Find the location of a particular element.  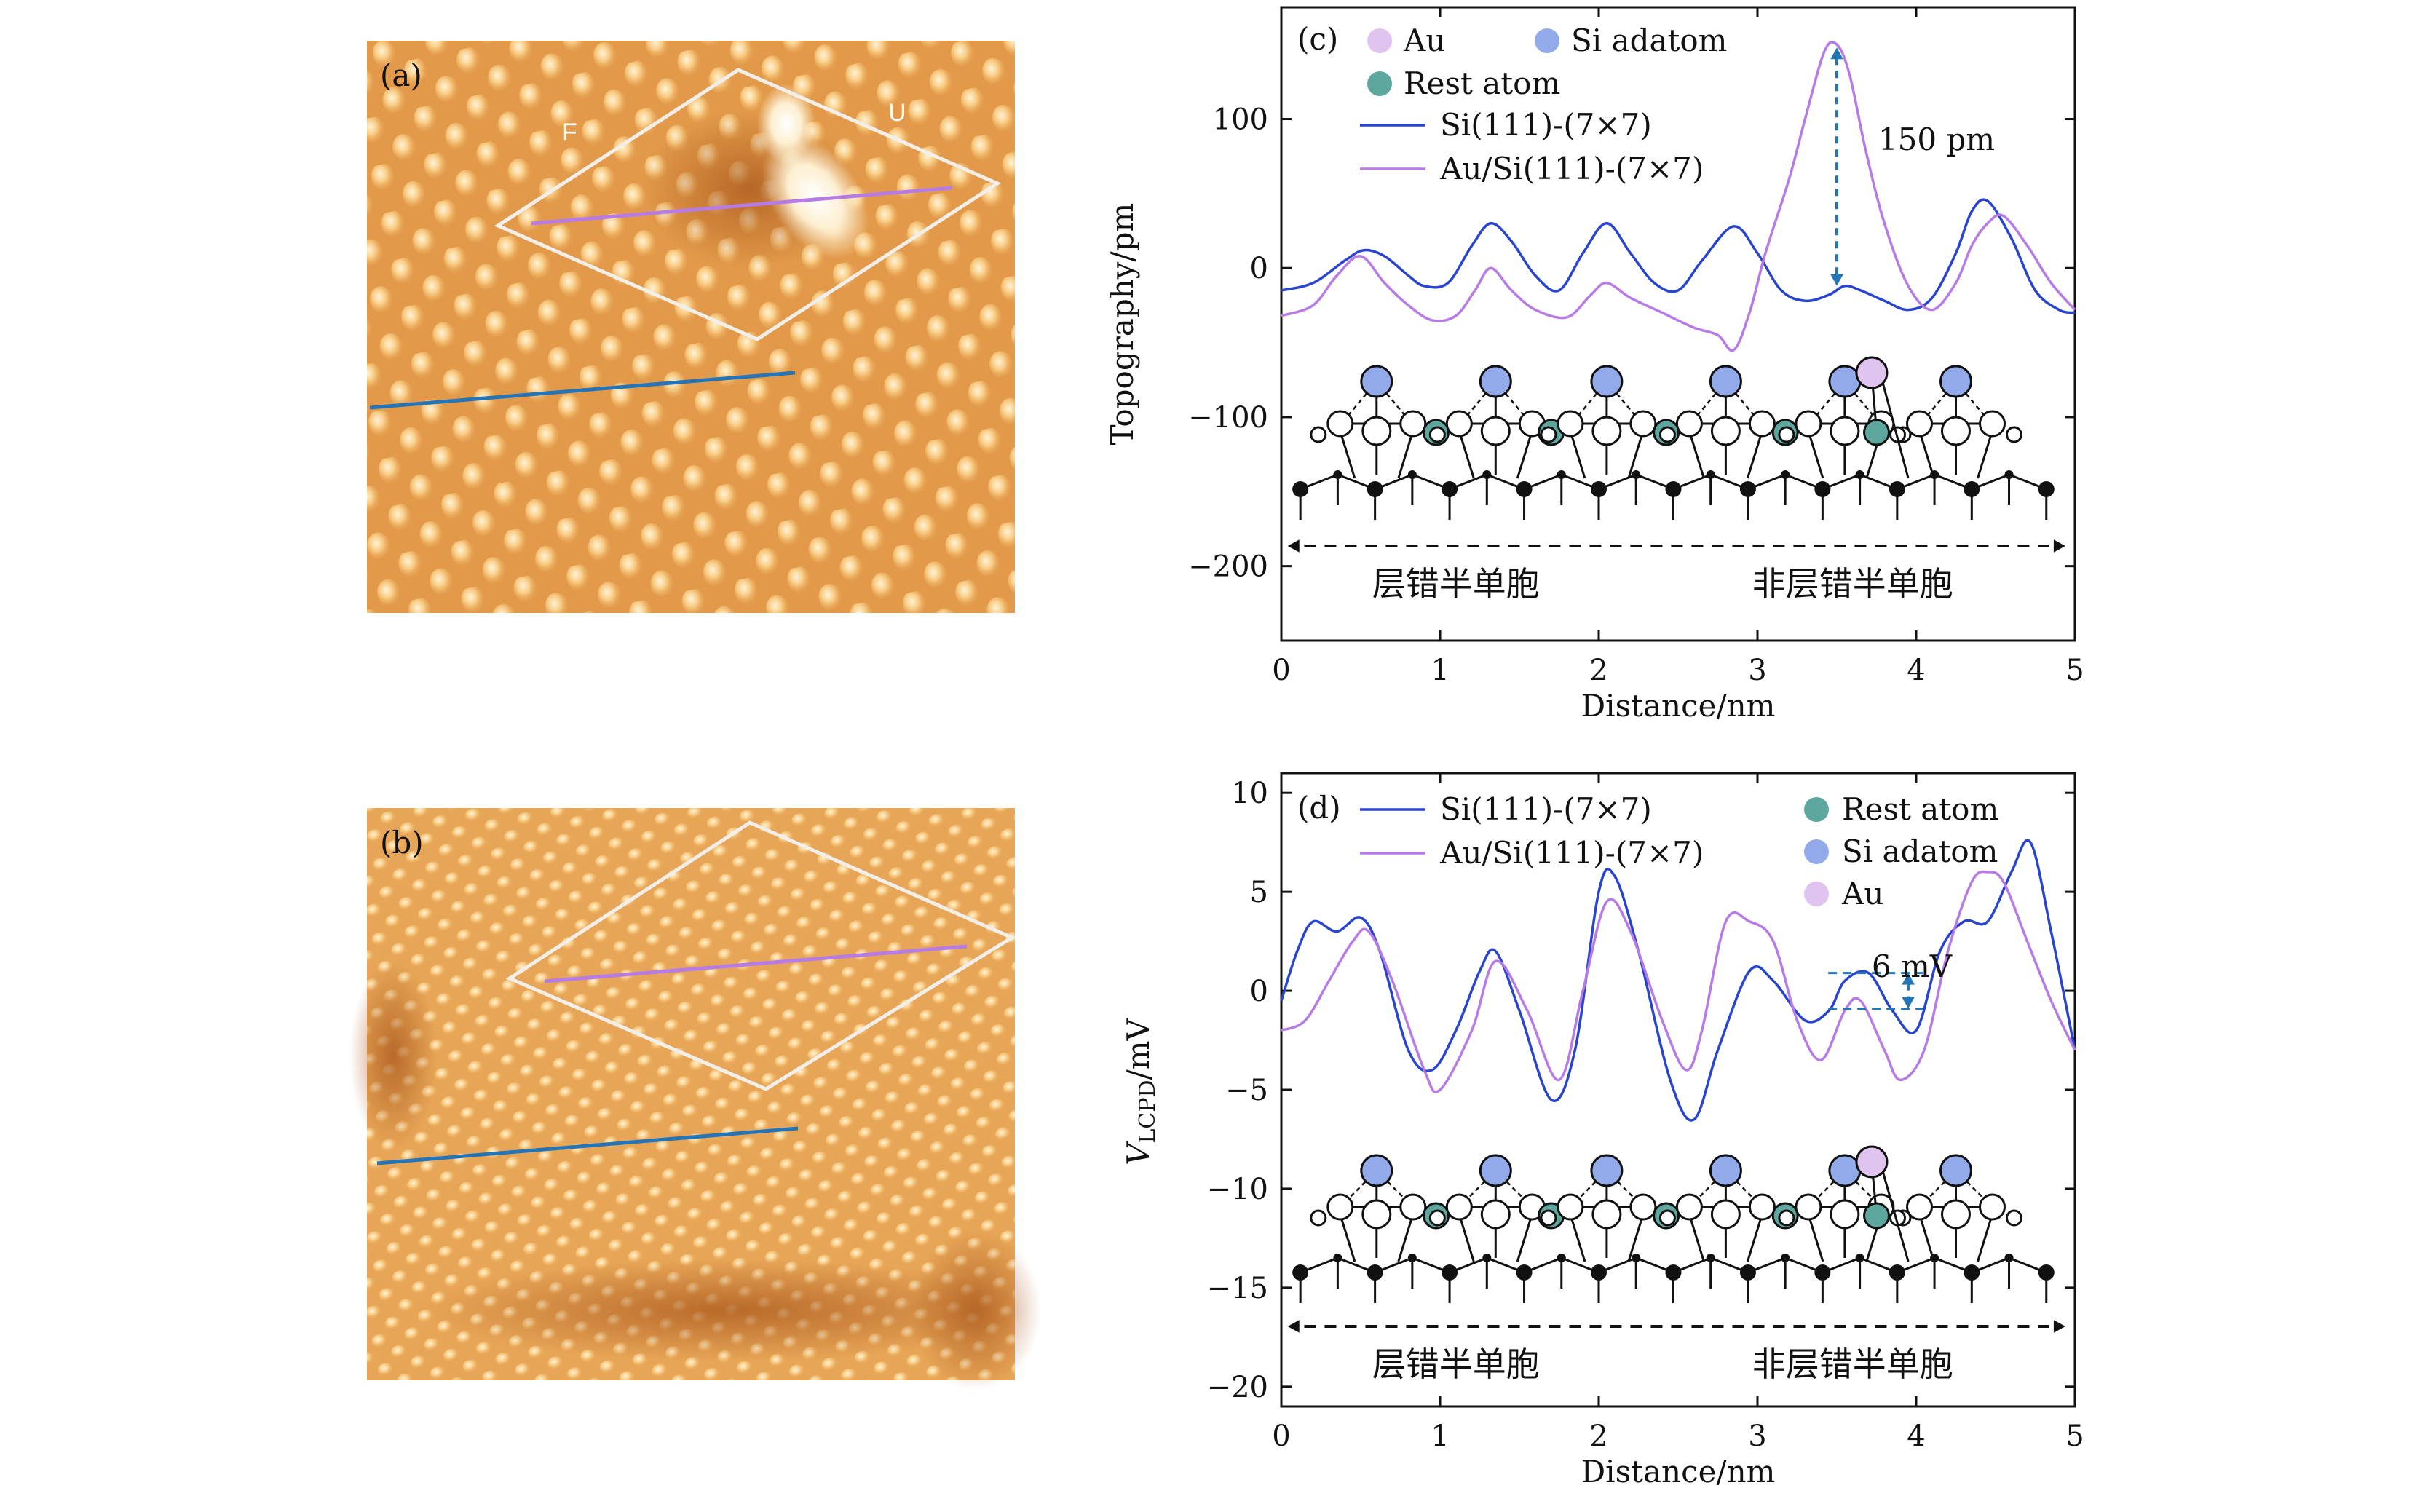

panel-tag-d: (d) is located at coordinates (1319, 808).